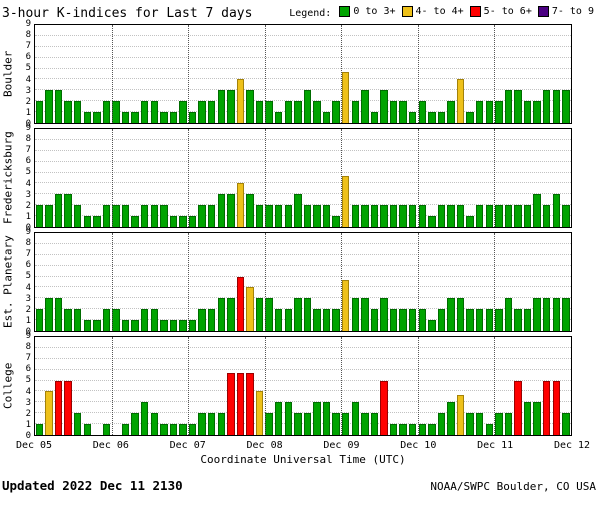  Describe the element at coordinates (432, 11) in the screenshot. I see `legend-item: 4- to 4+` at that location.